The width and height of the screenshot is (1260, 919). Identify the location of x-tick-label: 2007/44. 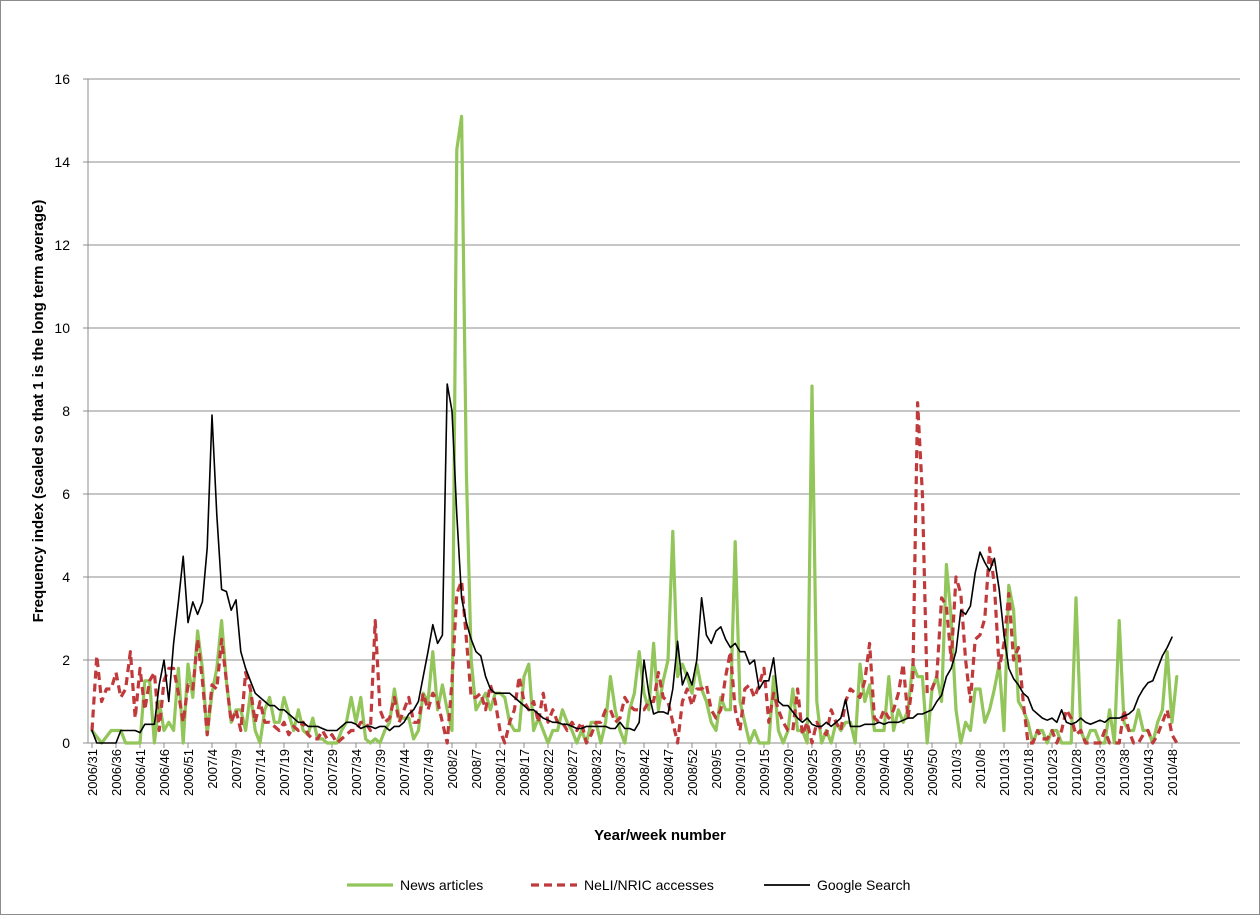
(404, 772).